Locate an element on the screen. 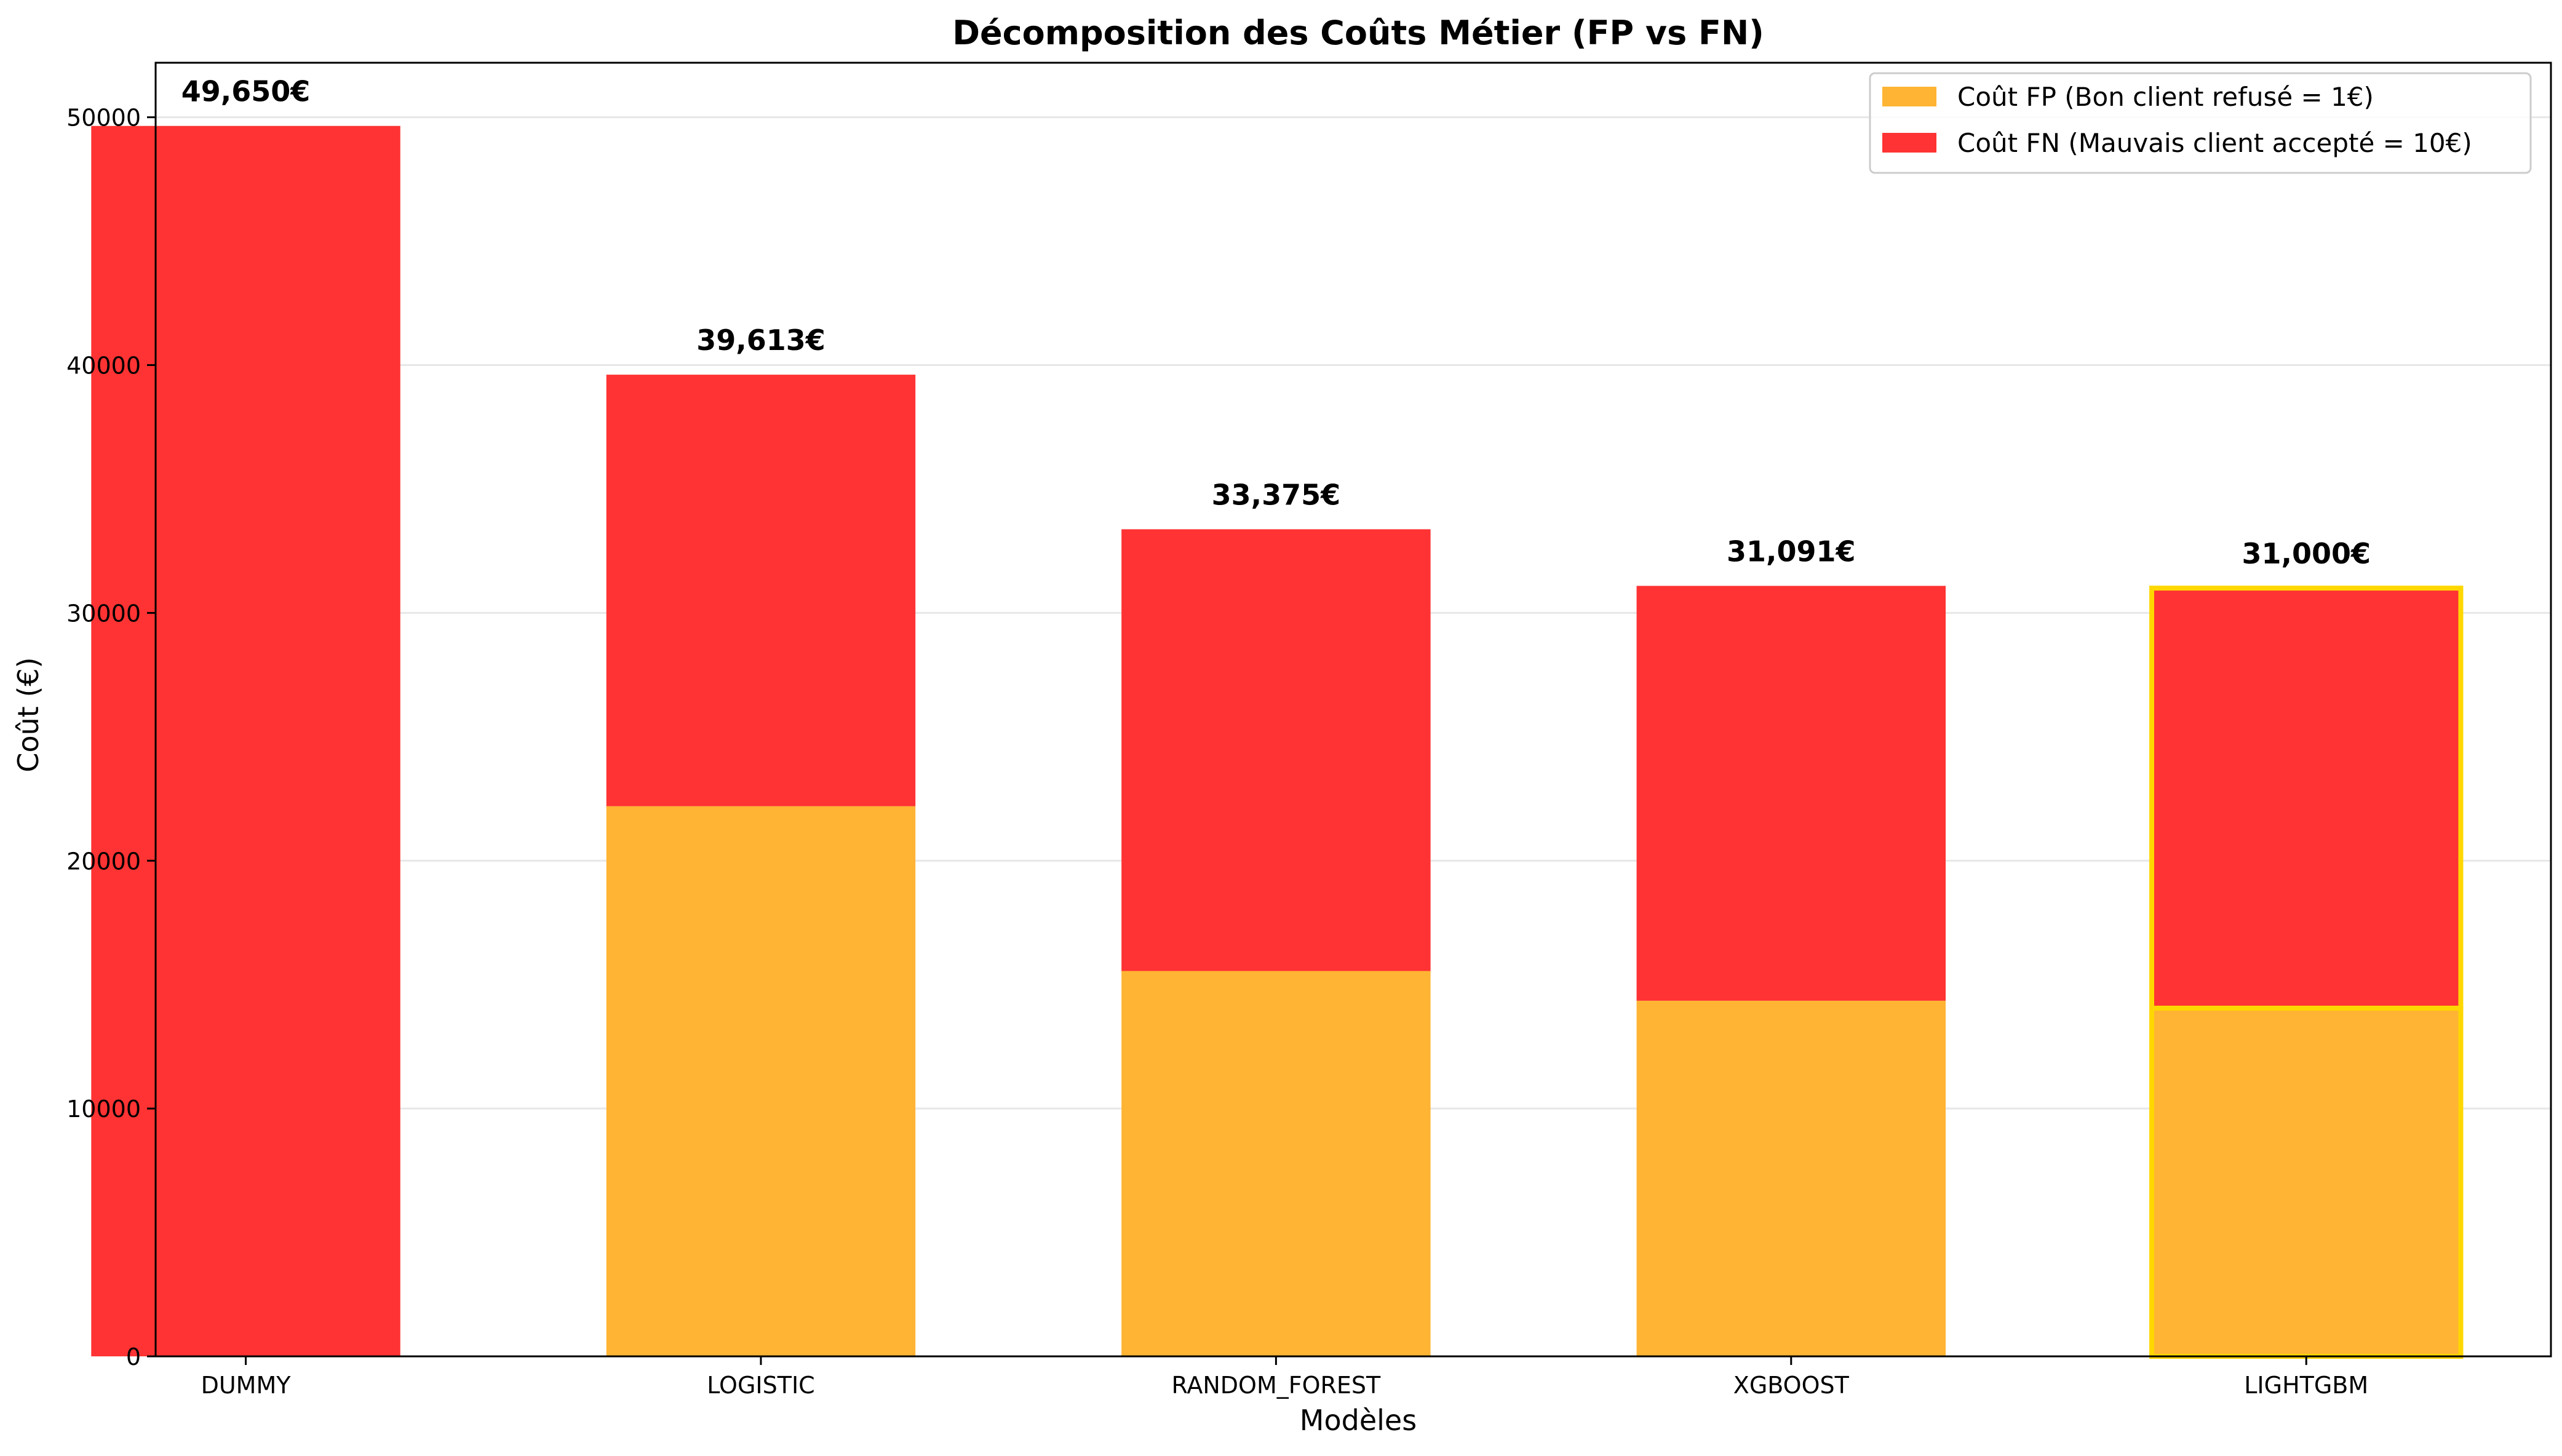 Image resolution: width=2562 pixels, height=1456 pixels. total-label: 33,375€ is located at coordinates (1276, 494).